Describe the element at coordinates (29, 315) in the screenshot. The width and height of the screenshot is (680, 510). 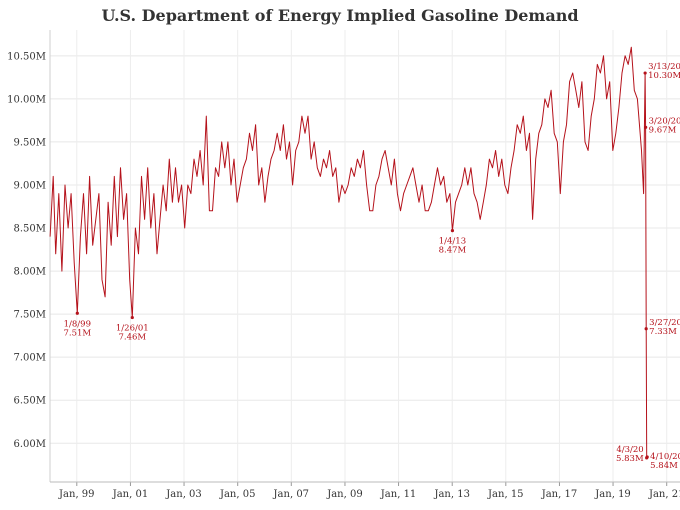
I see `y-tick-label: 7.50M` at that location.